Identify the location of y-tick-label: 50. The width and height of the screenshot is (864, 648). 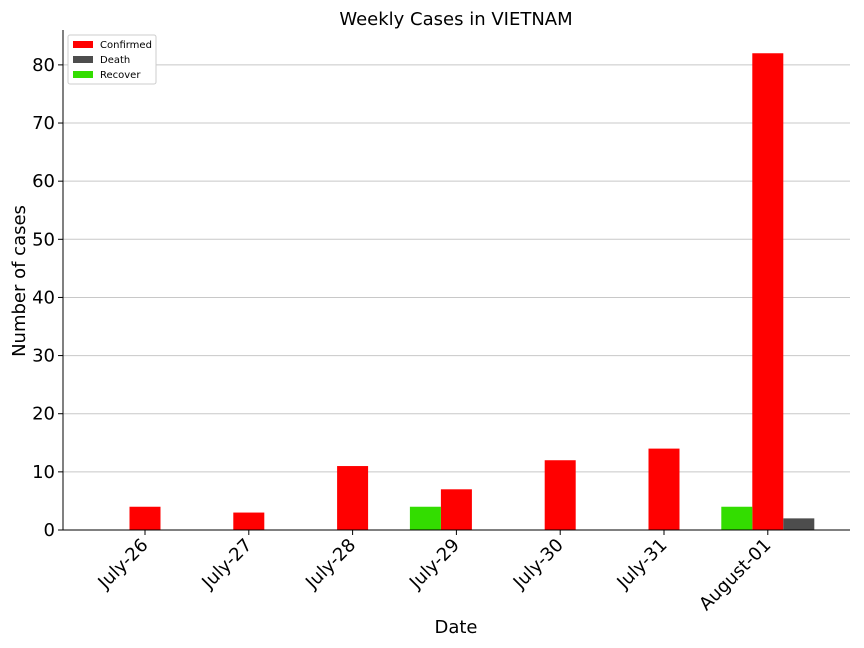
(43, 239).